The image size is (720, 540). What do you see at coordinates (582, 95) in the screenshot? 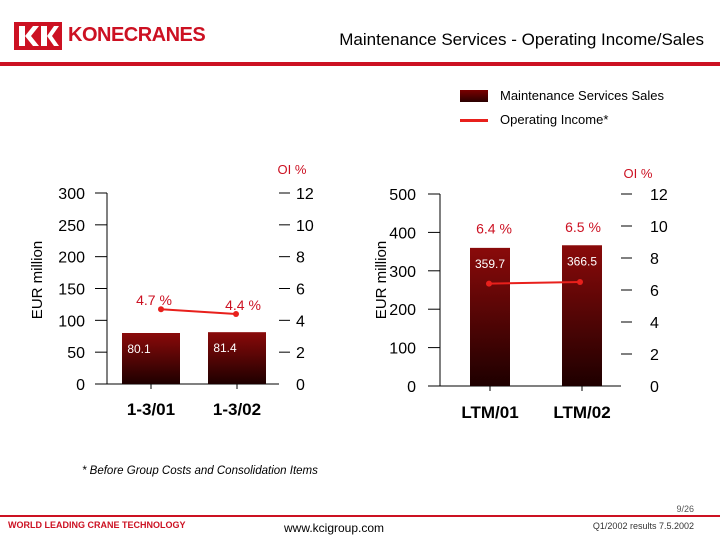
I see `legend-label-sales: Maintenance Services Sales` at bounding box center [582, 95].